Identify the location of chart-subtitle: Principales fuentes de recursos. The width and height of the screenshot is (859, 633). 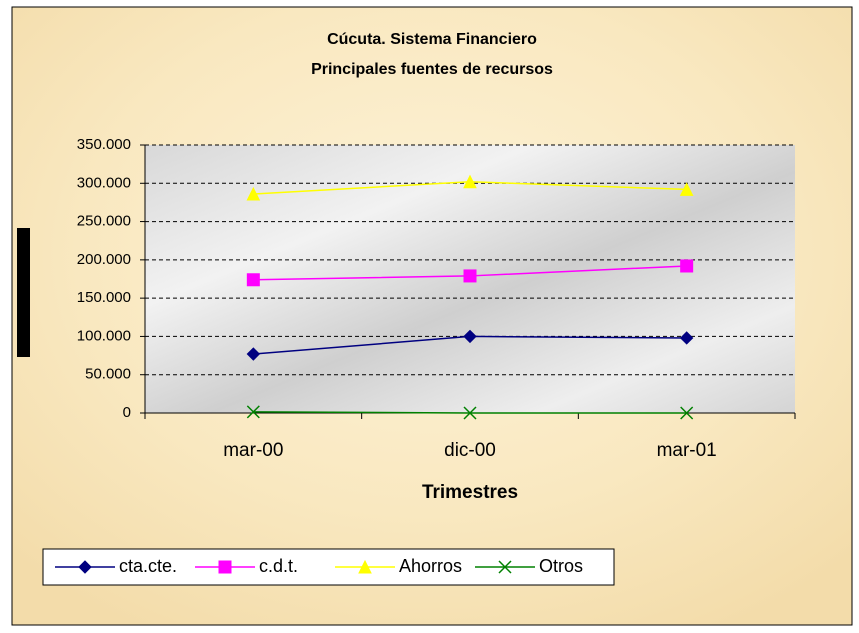
(432, 69).